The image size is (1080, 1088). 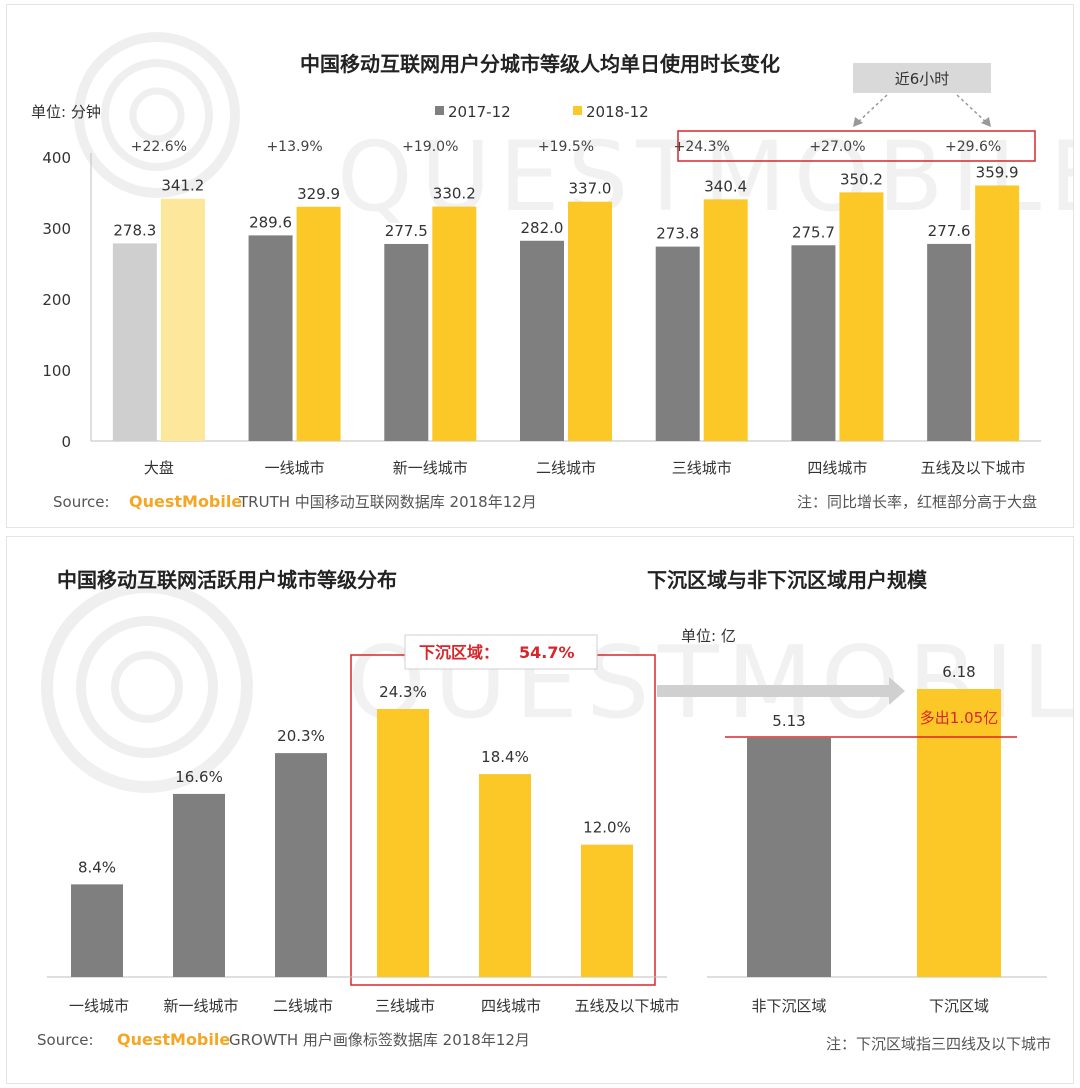 I want to click on distribution-category-label: 新一线城市, so click(x=200, y=1006).